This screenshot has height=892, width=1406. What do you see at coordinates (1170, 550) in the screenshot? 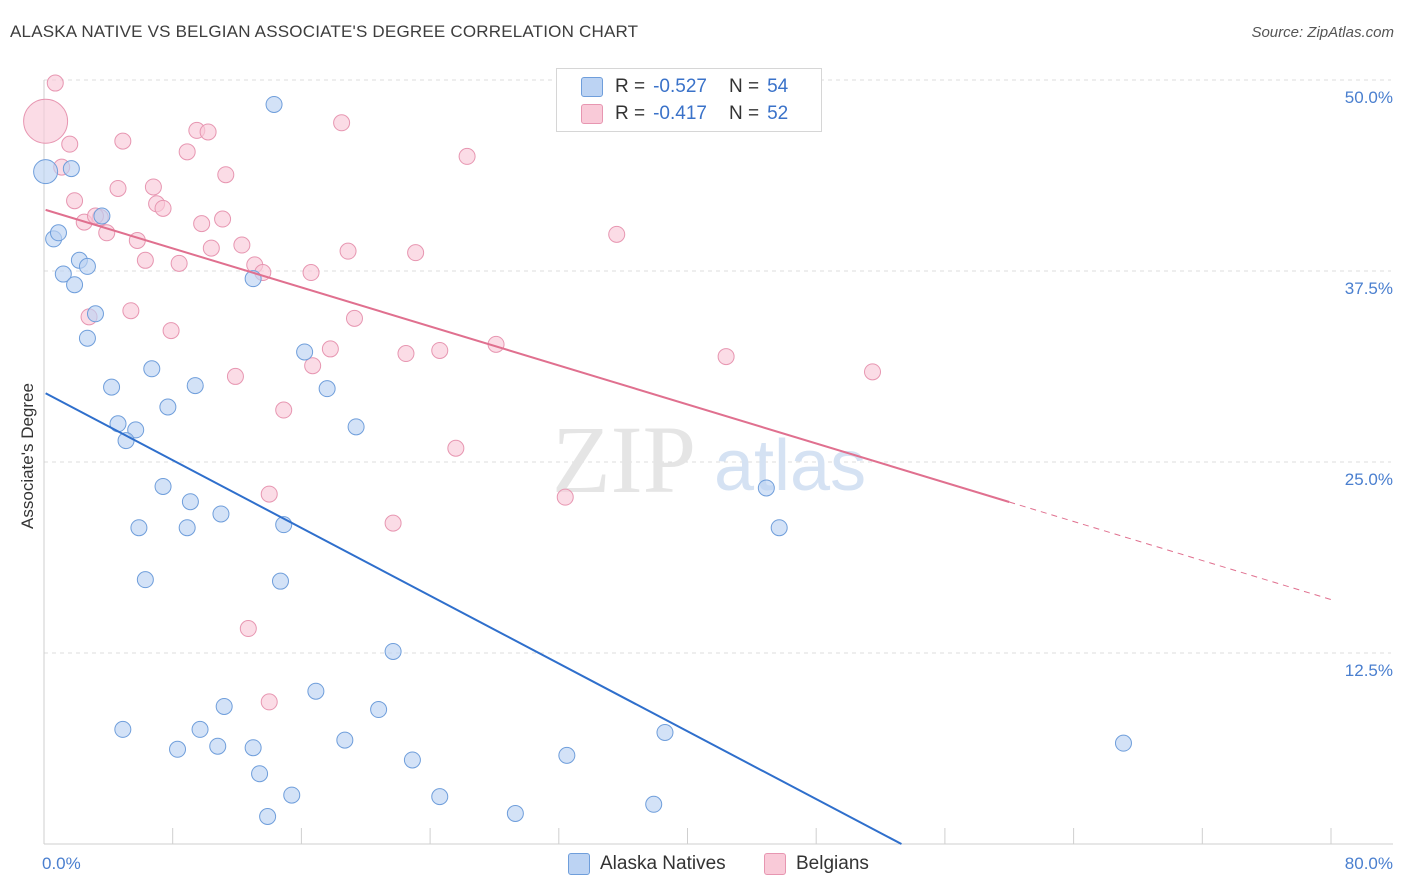
I see `belgians-trend-line-extension` at bounding box center [1170, 550].